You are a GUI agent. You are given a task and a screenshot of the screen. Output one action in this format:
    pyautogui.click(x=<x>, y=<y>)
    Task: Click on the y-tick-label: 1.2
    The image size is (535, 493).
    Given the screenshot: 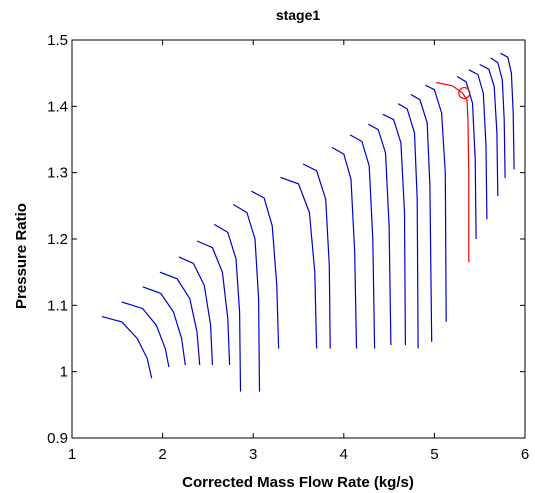 What is the action you would take?
    pyautogui.click(x=57, y=239)
    